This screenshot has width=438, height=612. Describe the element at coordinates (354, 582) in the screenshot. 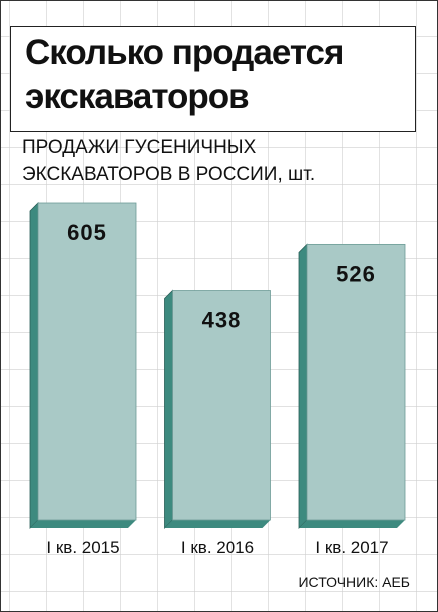

I see `source-note: ИСТОЧНИК: АЕБ` at that location.